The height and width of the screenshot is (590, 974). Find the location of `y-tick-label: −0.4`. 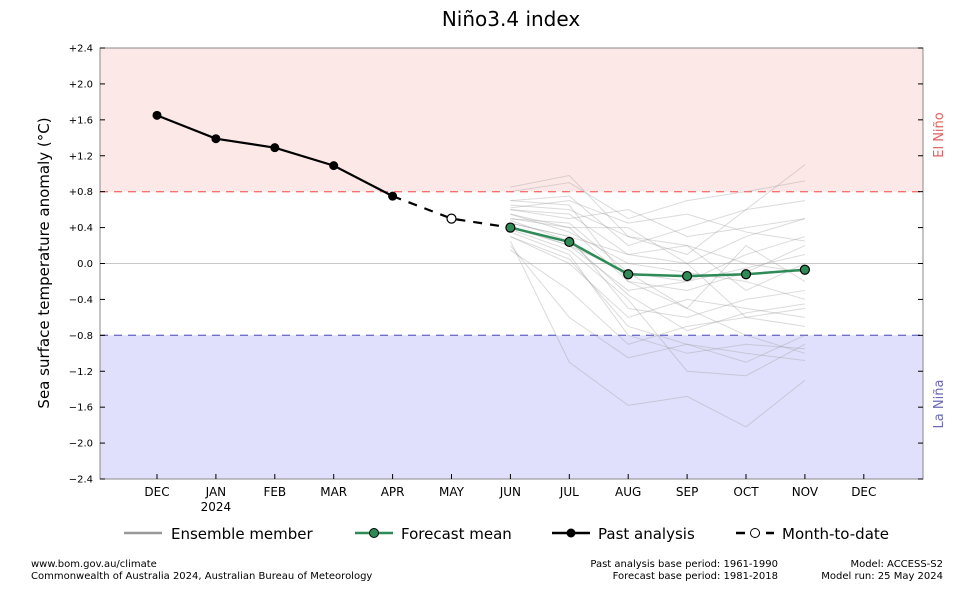

y-tick-label: −0.4 is located at coordinates (81, 300).